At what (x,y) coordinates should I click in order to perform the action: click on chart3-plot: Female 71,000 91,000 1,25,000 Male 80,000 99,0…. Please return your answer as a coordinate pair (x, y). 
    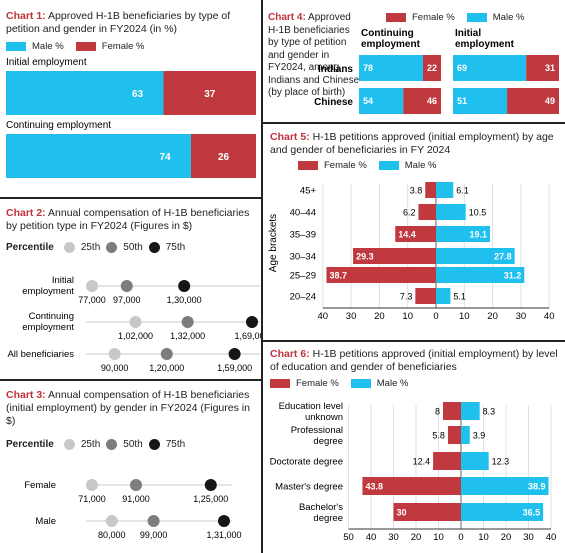
    Looking at the image, I should click on (133, 509).